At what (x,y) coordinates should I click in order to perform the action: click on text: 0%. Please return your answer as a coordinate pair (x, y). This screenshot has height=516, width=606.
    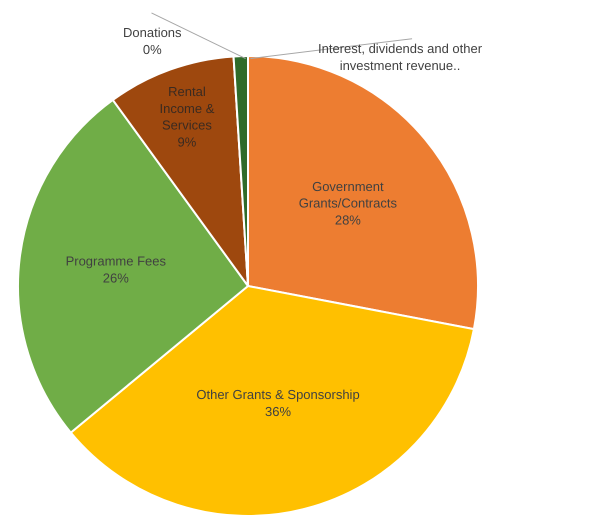
    Looking at the image, I should click on (152, 49).